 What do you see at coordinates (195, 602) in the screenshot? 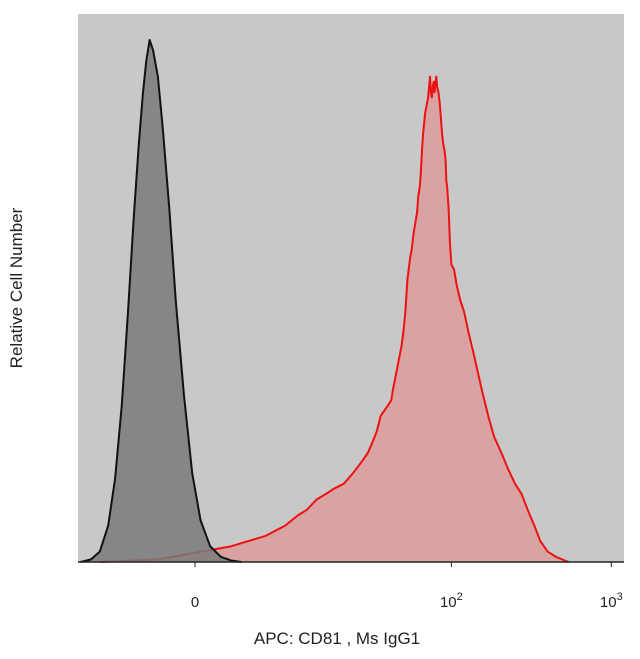
I see `x-tick-label: 0` at bounding box center [195, 602].